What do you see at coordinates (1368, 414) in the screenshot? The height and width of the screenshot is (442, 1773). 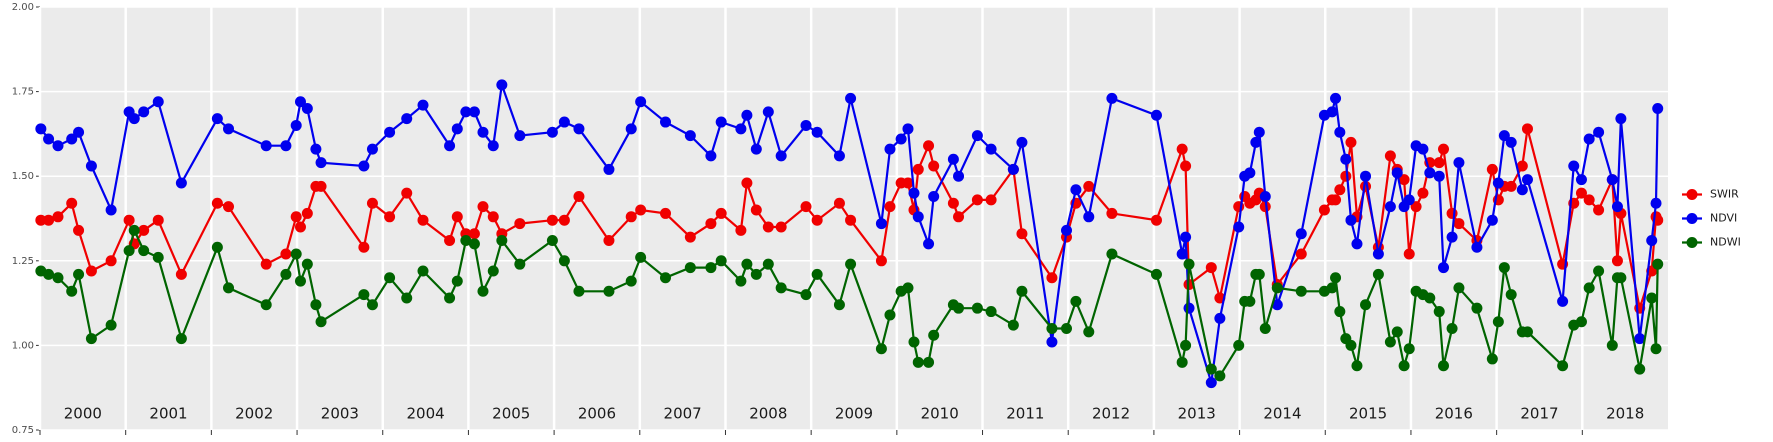 I see `x-tick-label: 2015` at bounding box center [1368, 414].